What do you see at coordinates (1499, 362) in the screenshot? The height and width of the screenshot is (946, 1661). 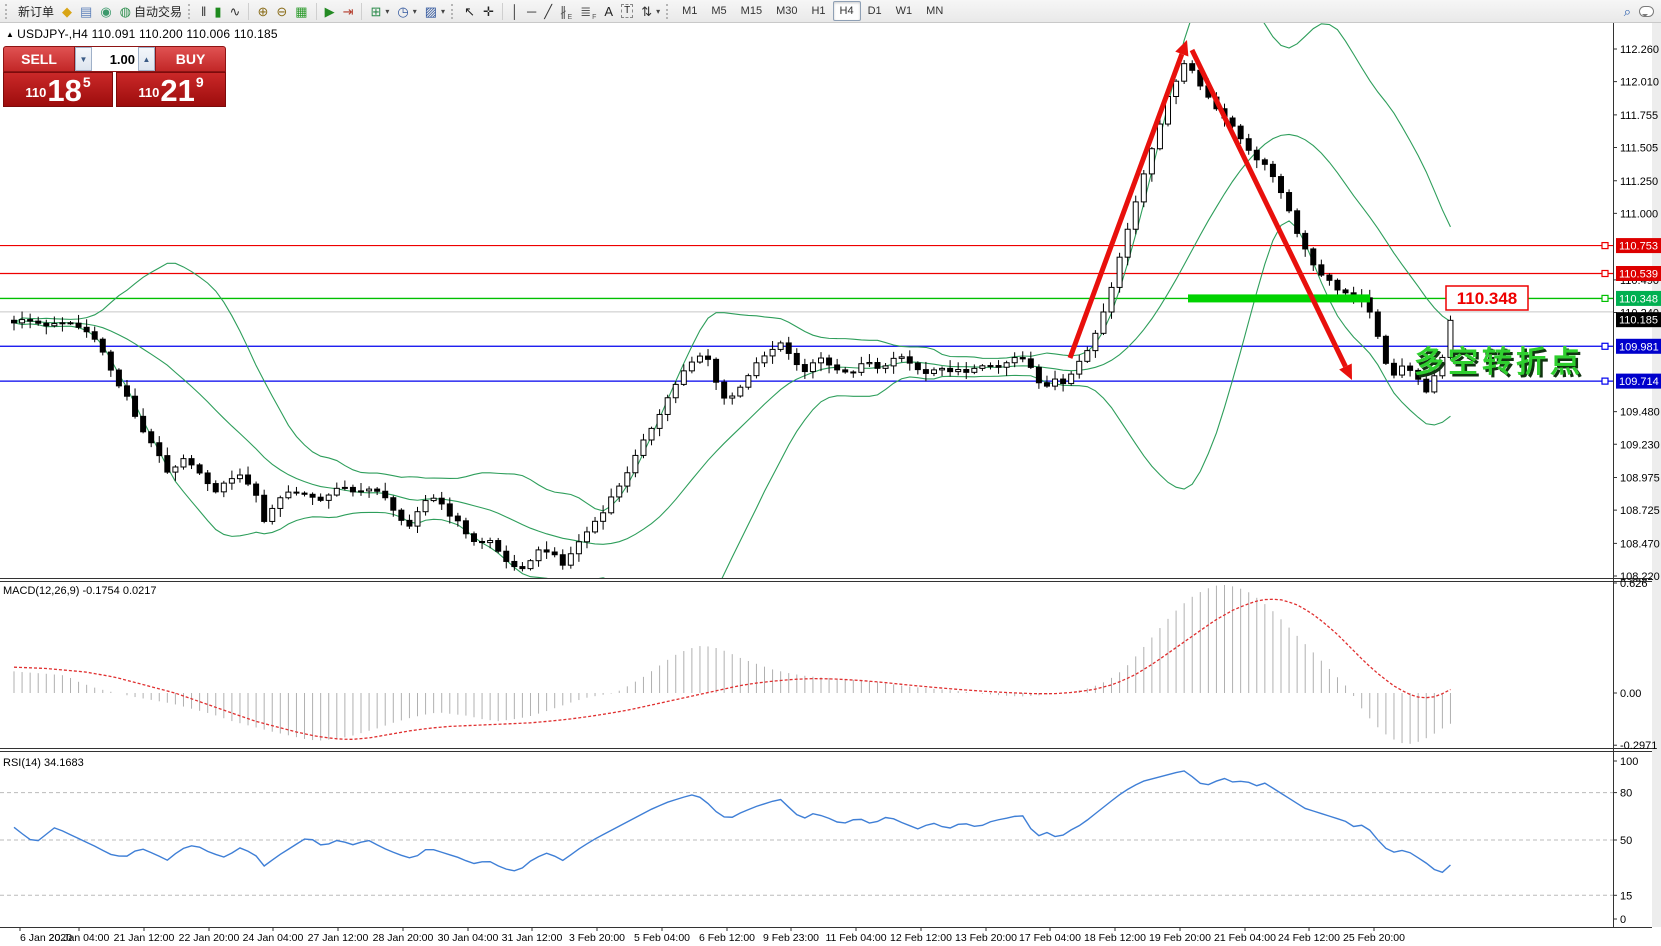 I see `svg-text: 多空转折点` at bounding box center [1499, 362].